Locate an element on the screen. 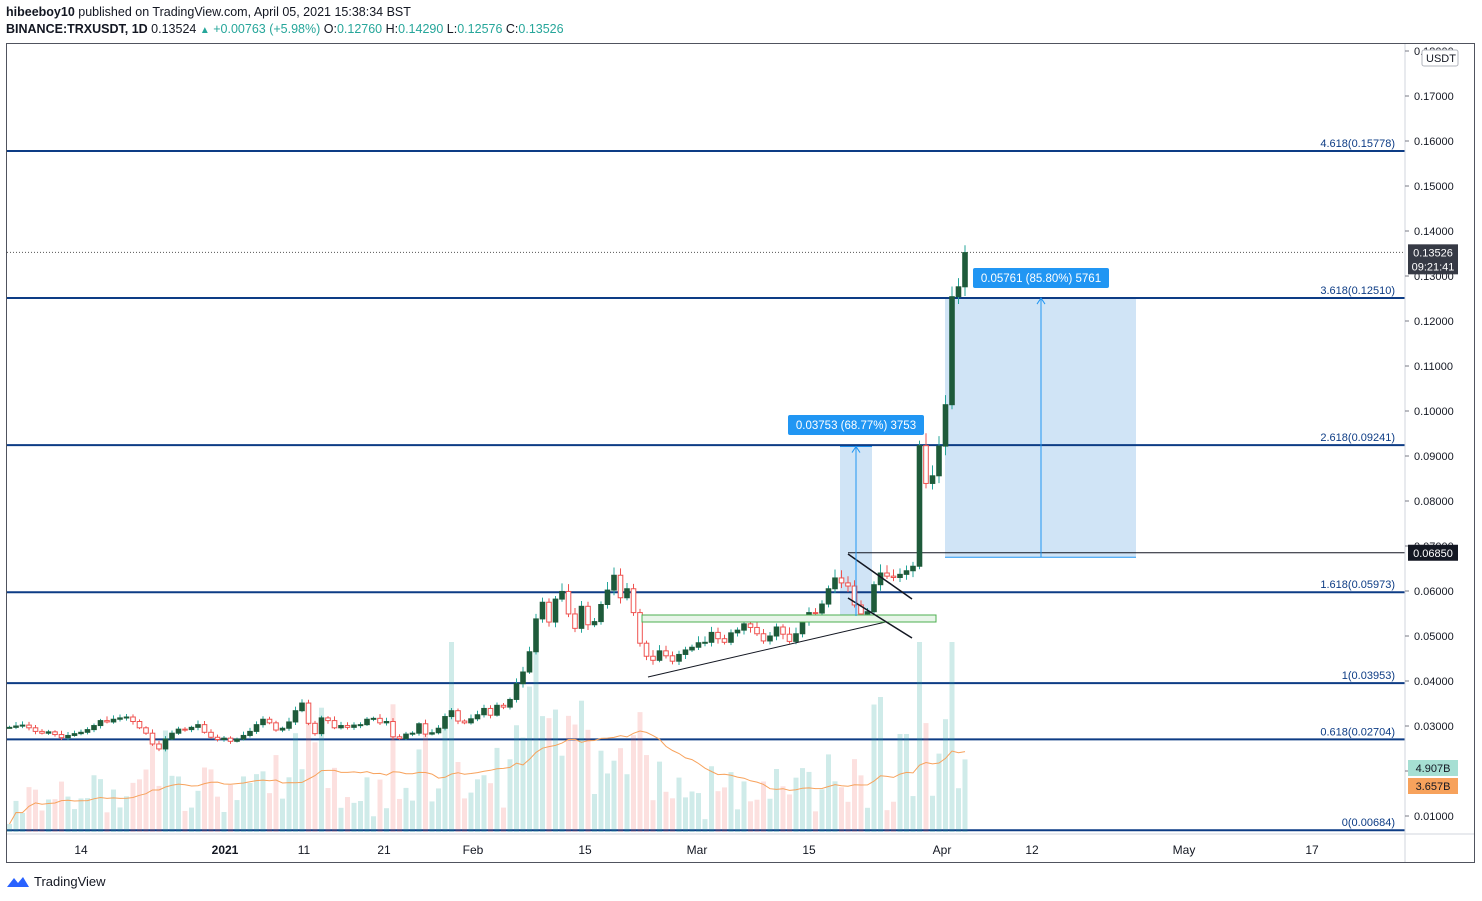 This screenshot has width=1482, height=901. footer-brand-label: TradingView is located at coordinates (70, 881).